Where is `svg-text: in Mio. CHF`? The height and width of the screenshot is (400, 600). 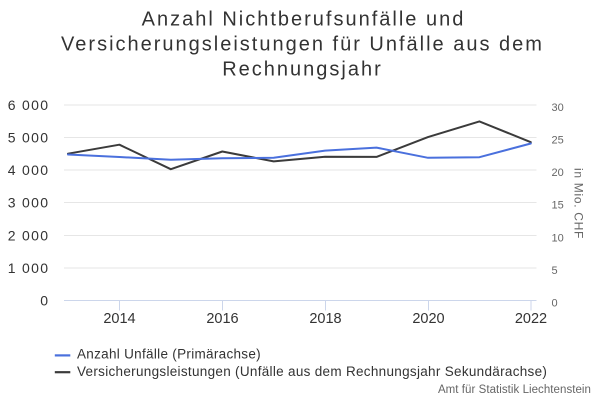
svg-text: in Mio. CHF is located at coordinates (579, 203).